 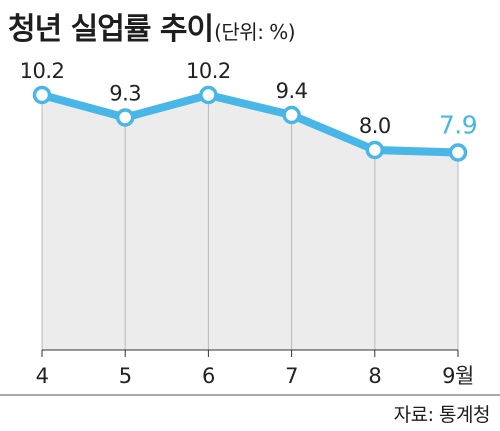 I want to click on data-label: 9.3, so click(x=125, y=94).